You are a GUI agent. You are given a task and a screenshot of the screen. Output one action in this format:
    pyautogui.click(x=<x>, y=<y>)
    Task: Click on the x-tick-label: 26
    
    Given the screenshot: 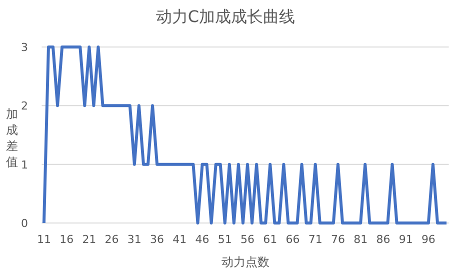 What is the action you would take?
    pyautogui.click(x=111, y=239)
    